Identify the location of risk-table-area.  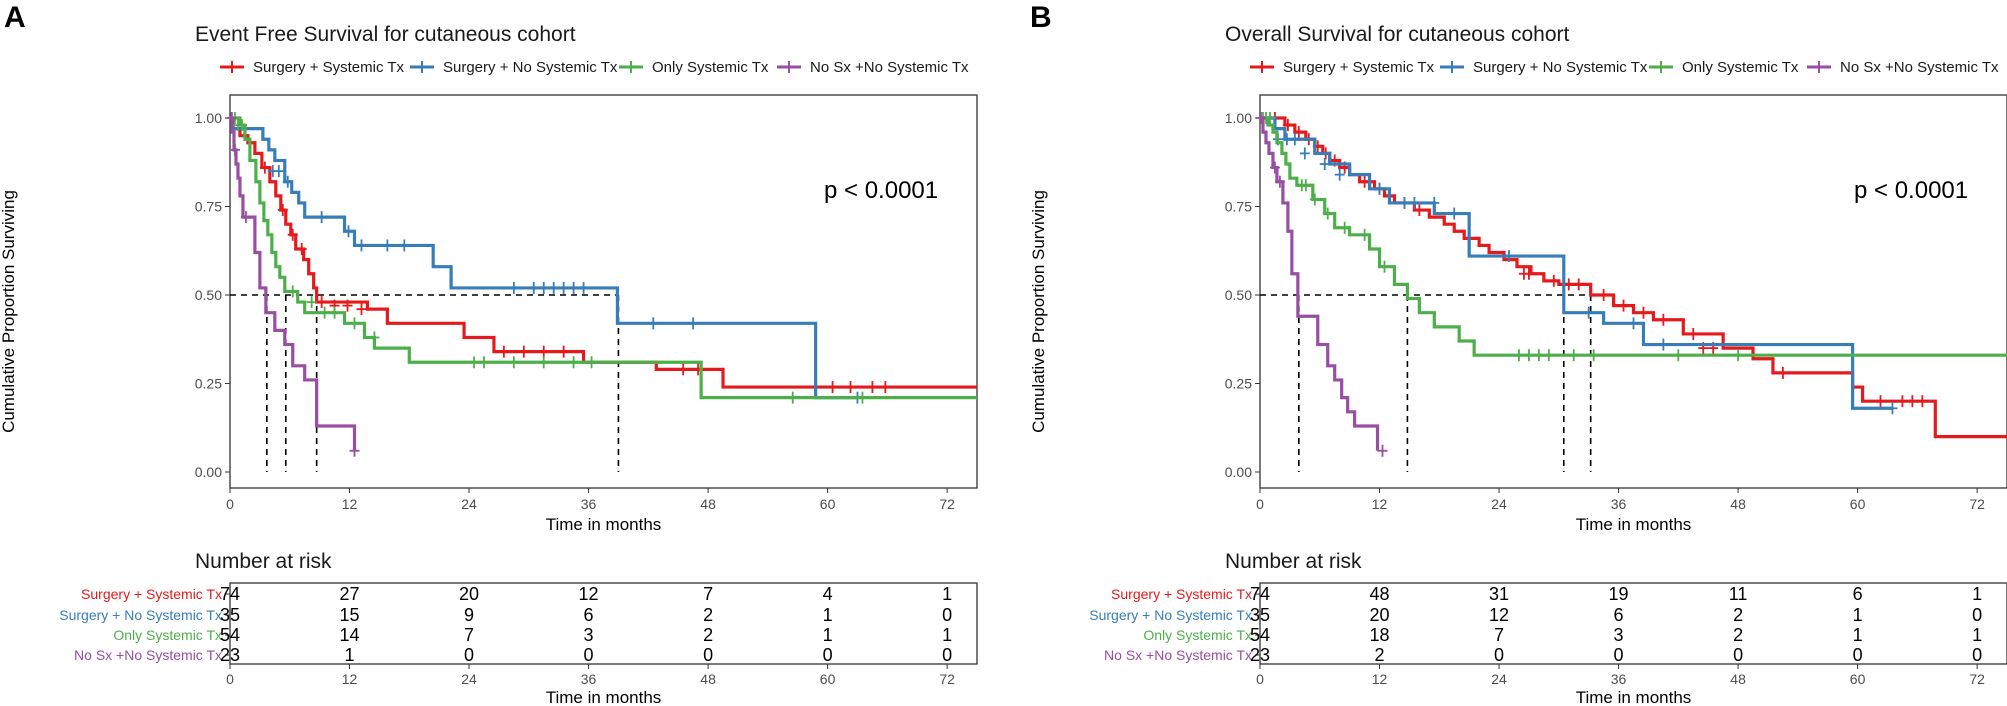
(1633, 623).